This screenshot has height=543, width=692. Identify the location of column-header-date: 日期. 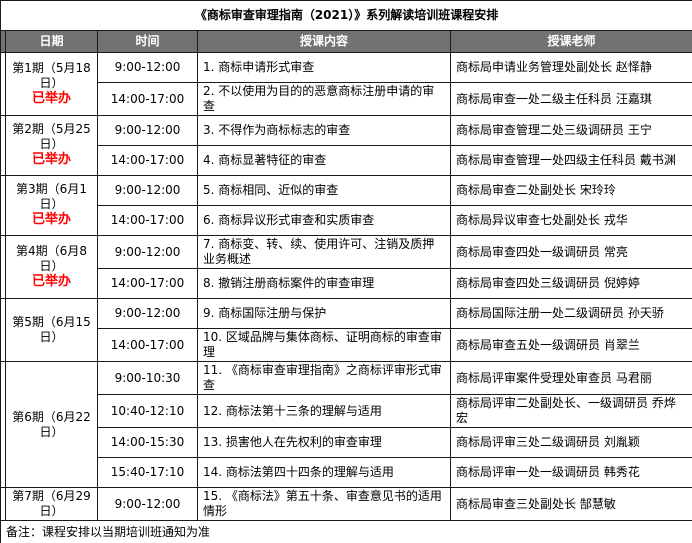
(51, 41).